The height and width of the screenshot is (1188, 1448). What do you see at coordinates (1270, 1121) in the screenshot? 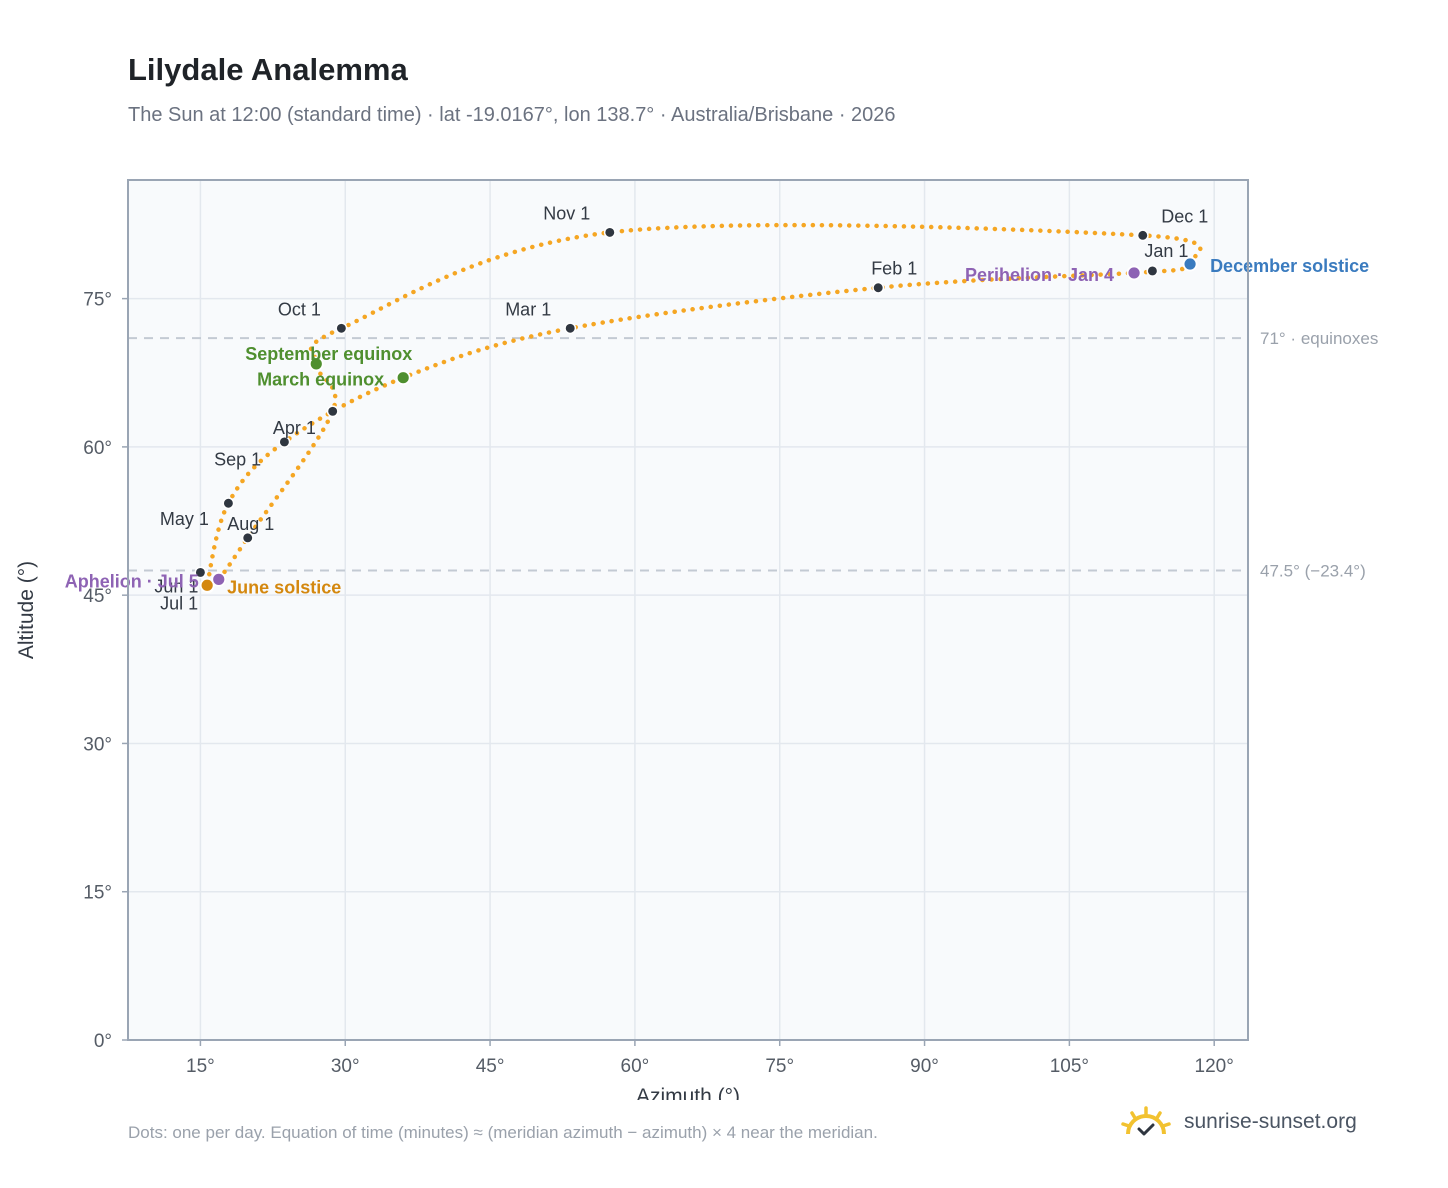
I see `brand-name: sunrise-sunset.org` at bounding box center [1270, 1121].